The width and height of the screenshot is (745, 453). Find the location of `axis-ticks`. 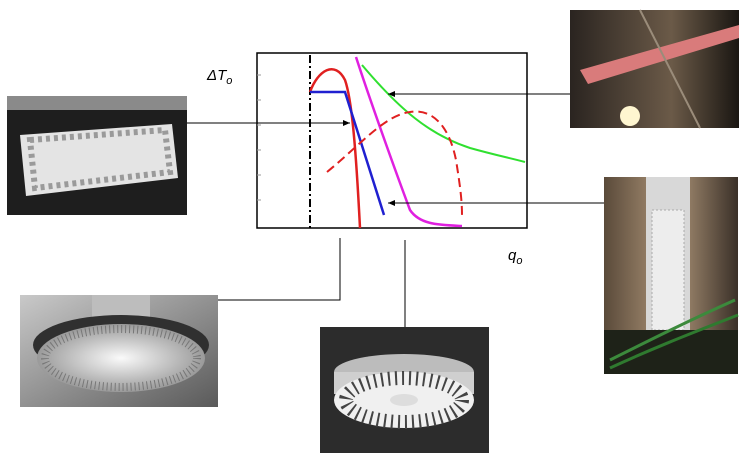

axis-ticks is located at coordinates (259, 137).